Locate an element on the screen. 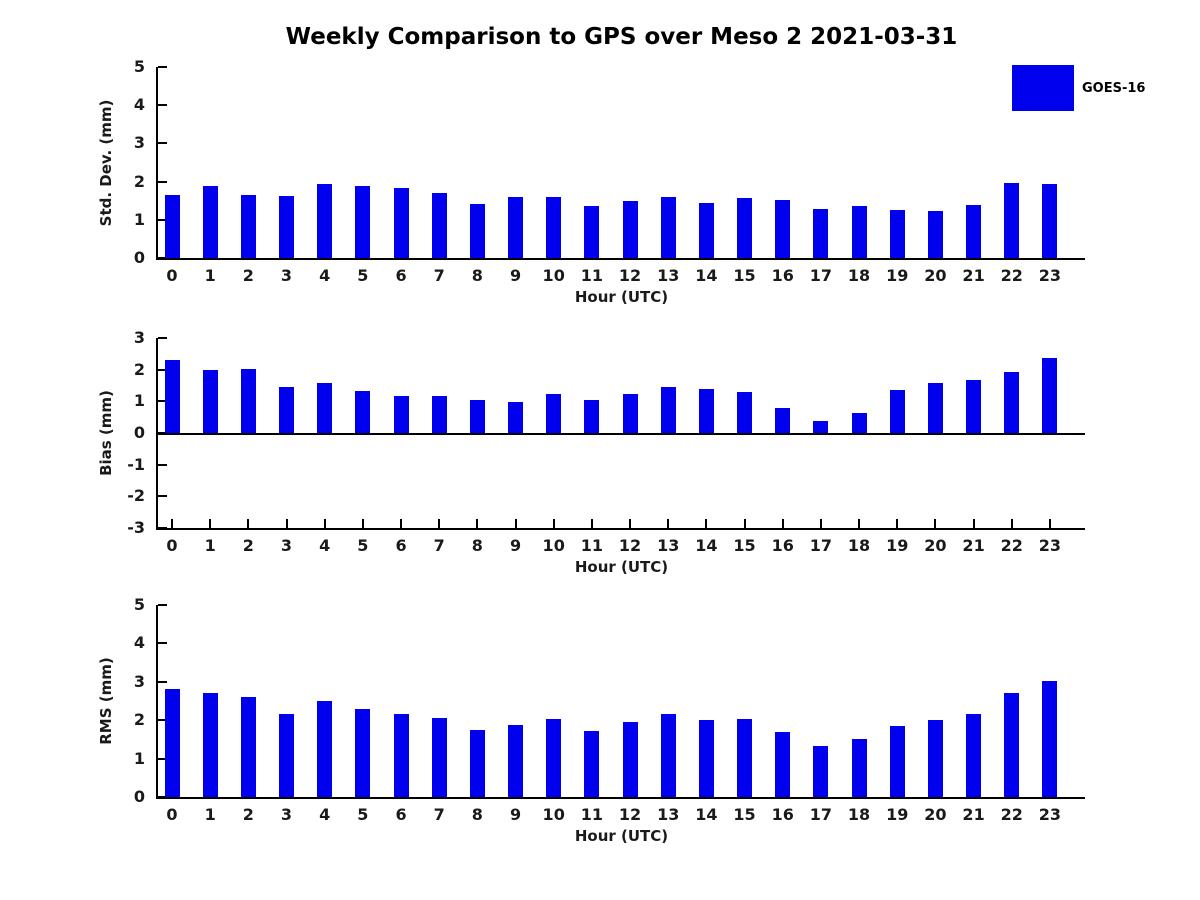 The image size is (1200, 900). y-tick-label: -2 is located at coordinates (136, 496).